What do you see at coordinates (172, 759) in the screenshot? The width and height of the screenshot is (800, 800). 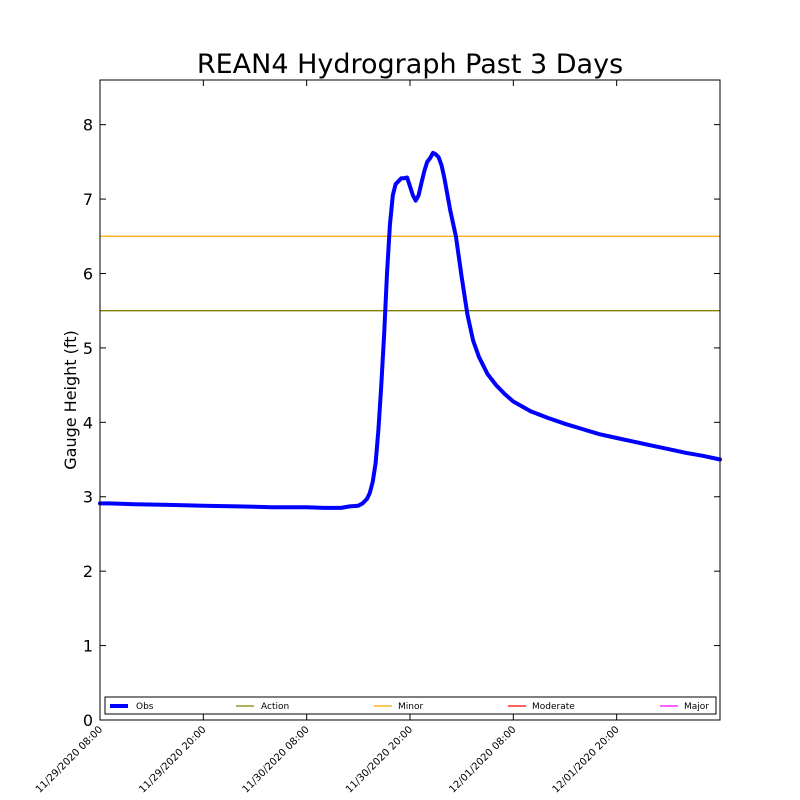 I see `x-tick-label-1: 11/29/2020 20:00` at bounding box center [172, 759].